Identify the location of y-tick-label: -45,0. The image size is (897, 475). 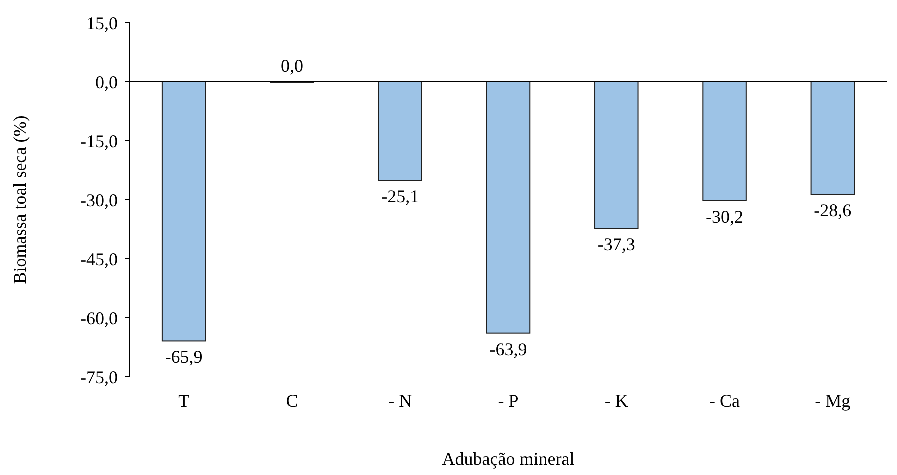
(99, 259).